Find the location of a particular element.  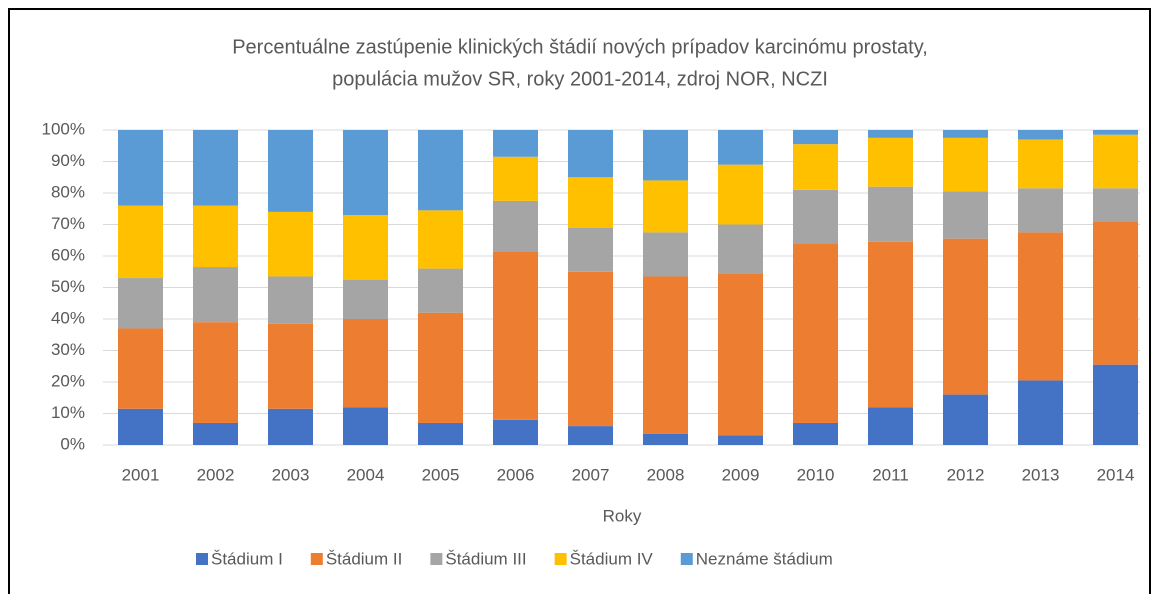

x-tick-label: 2014 is located at coordinates (1116, 474).